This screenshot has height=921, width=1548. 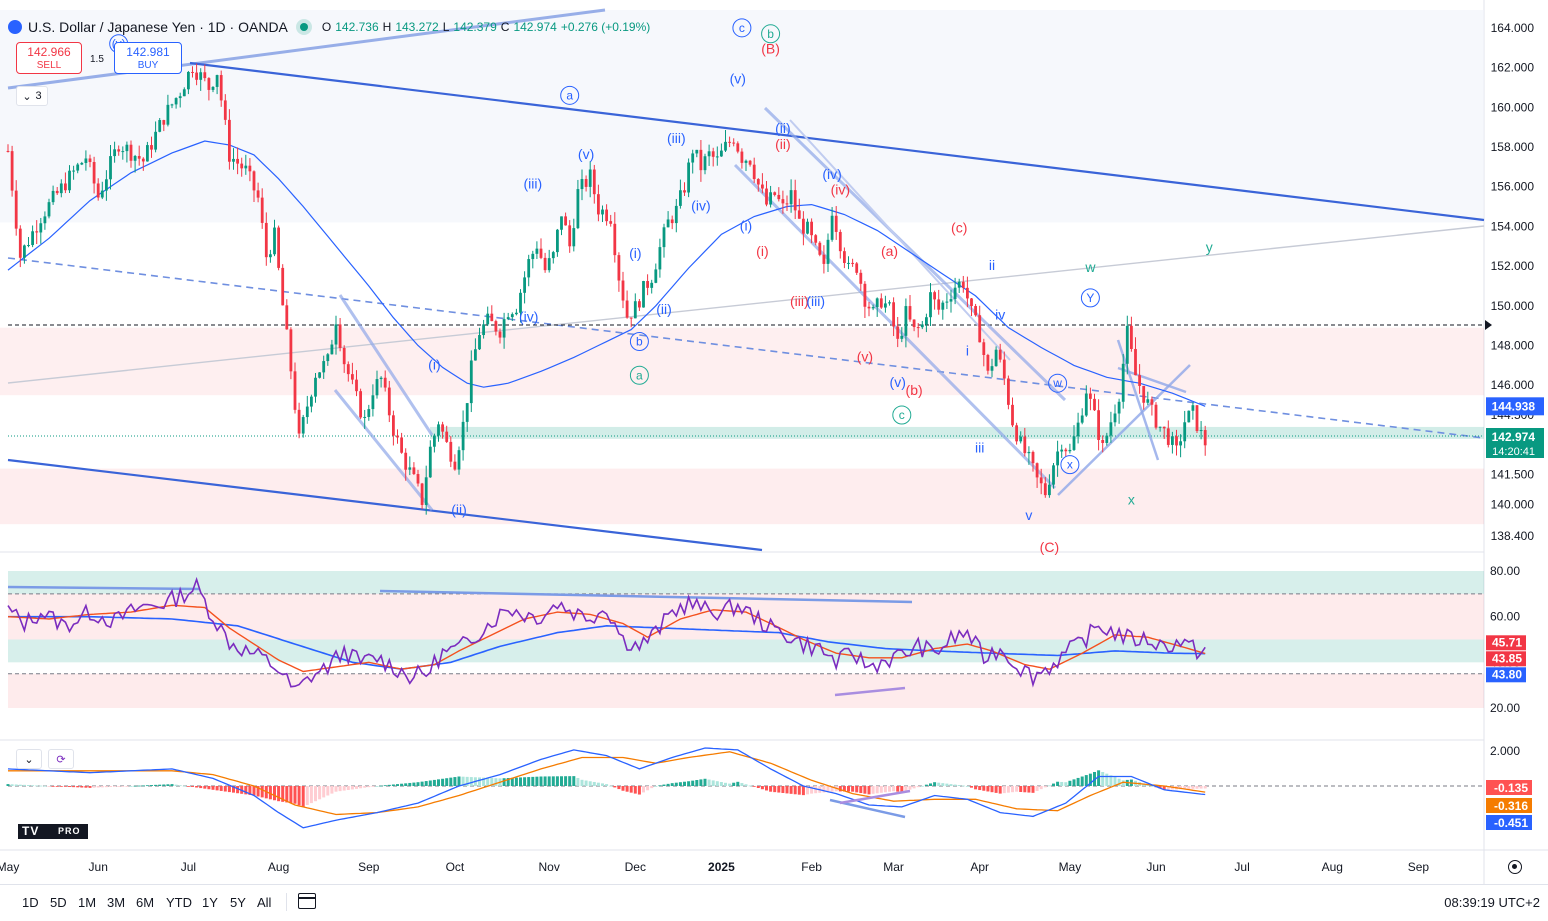 What do you see at coordinates (1090, 267) in the screenshot?
I see `wave-label: w` at bounding box center [1090, 267].